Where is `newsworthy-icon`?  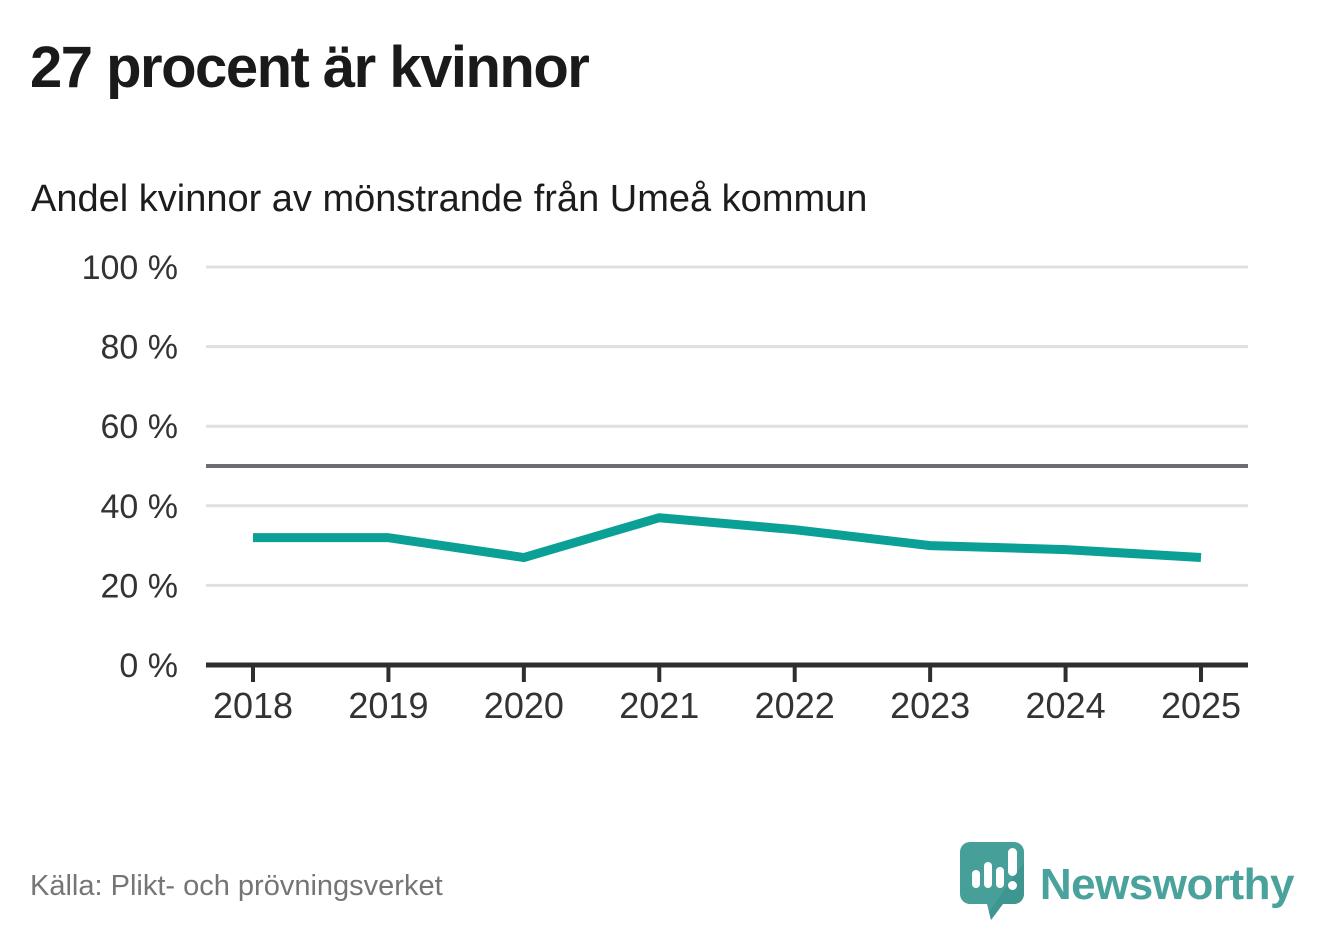 newsworthy-icon is located at coordinates (992, 884).